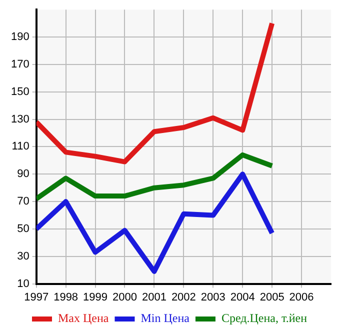 Image resolution: width=345 pixels, height=335 pixels. Describe the element at coordinates (124, 297) in the screenshot. I see `x-tick-label: 2000` at that location.